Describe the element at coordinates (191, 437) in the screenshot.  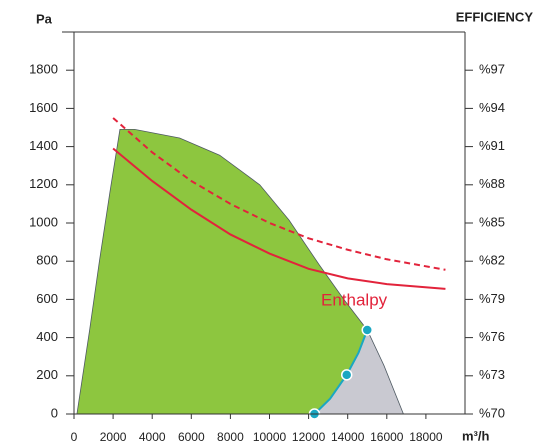
I see `x-tick-label: 6000` at that location.